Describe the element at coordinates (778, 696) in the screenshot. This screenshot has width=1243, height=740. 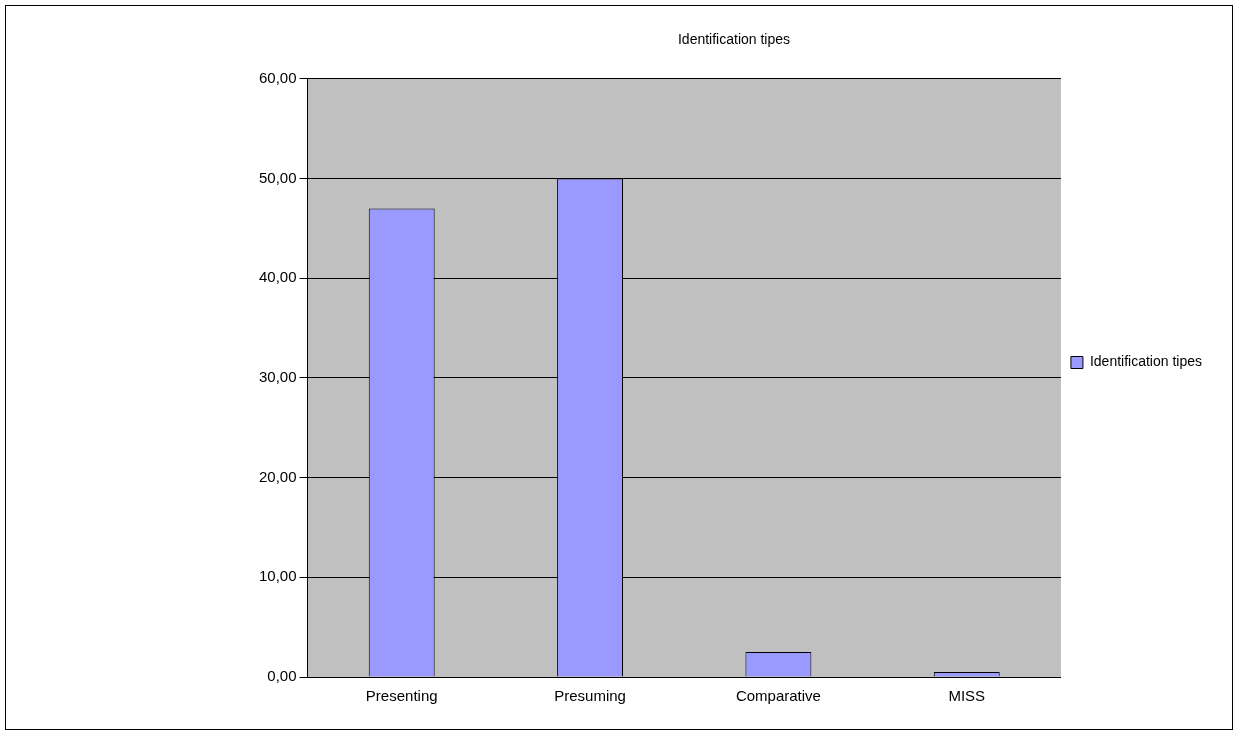
I see `x-tick-label: Comparative` at that location.